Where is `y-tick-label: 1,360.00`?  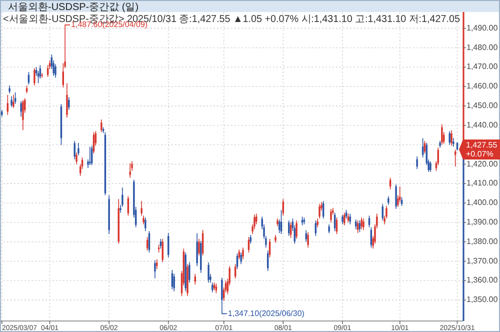 y-tick-label: 1,360.00 is located at coordinates (482, 280).